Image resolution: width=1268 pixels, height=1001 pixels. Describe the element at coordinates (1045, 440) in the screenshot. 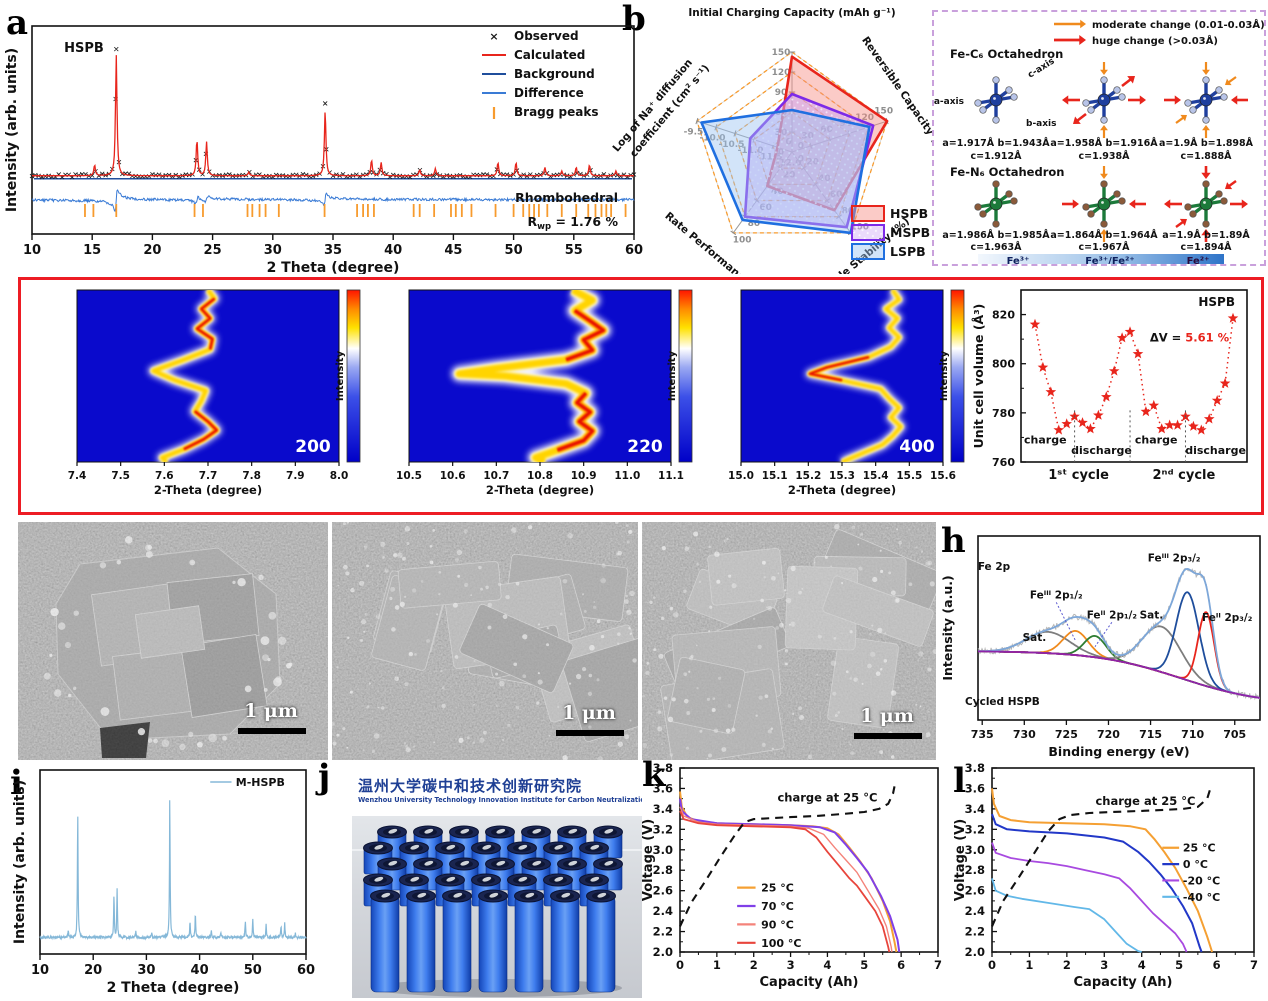

I see `svg-text: charge` at that location.